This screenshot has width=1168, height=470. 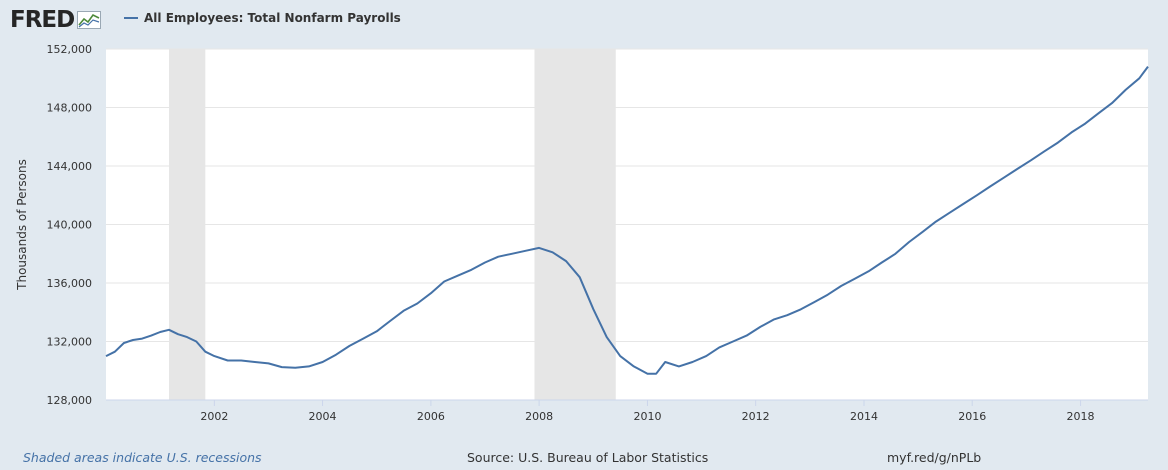 What do you see at coordinates (323, 416) in the screenshot?
I see `x-tick-label: 2004` at bounding box center [323, 416].